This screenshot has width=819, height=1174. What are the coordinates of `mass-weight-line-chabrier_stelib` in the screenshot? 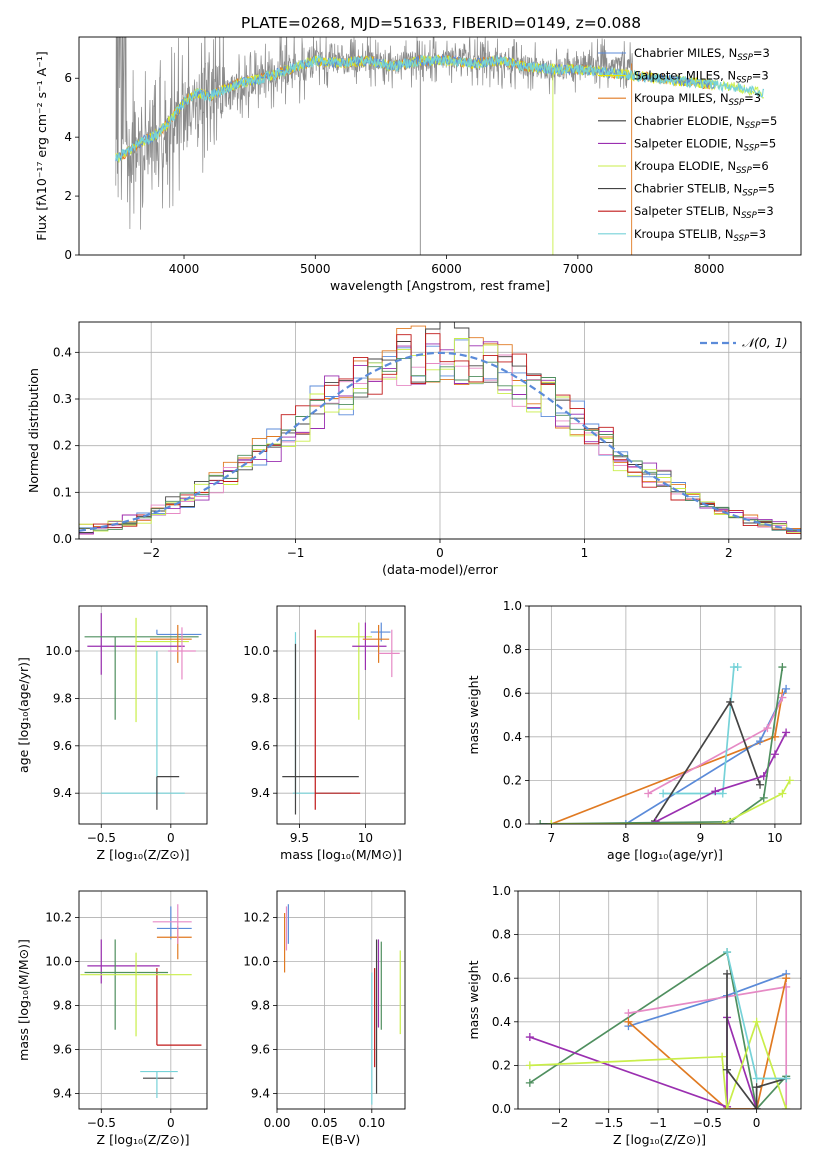 It's located at (756, 1041).